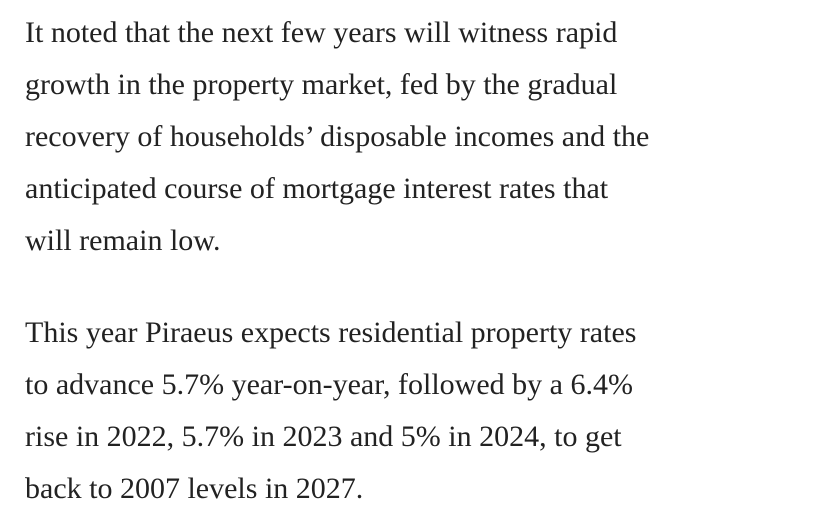 Image resolution: width=831 pixels, height=520 pixels. Describe the element at coordinates (194, 488) in the screenshot. I see `paragraph-line: back to 2007 levels in 2027.` at that location.